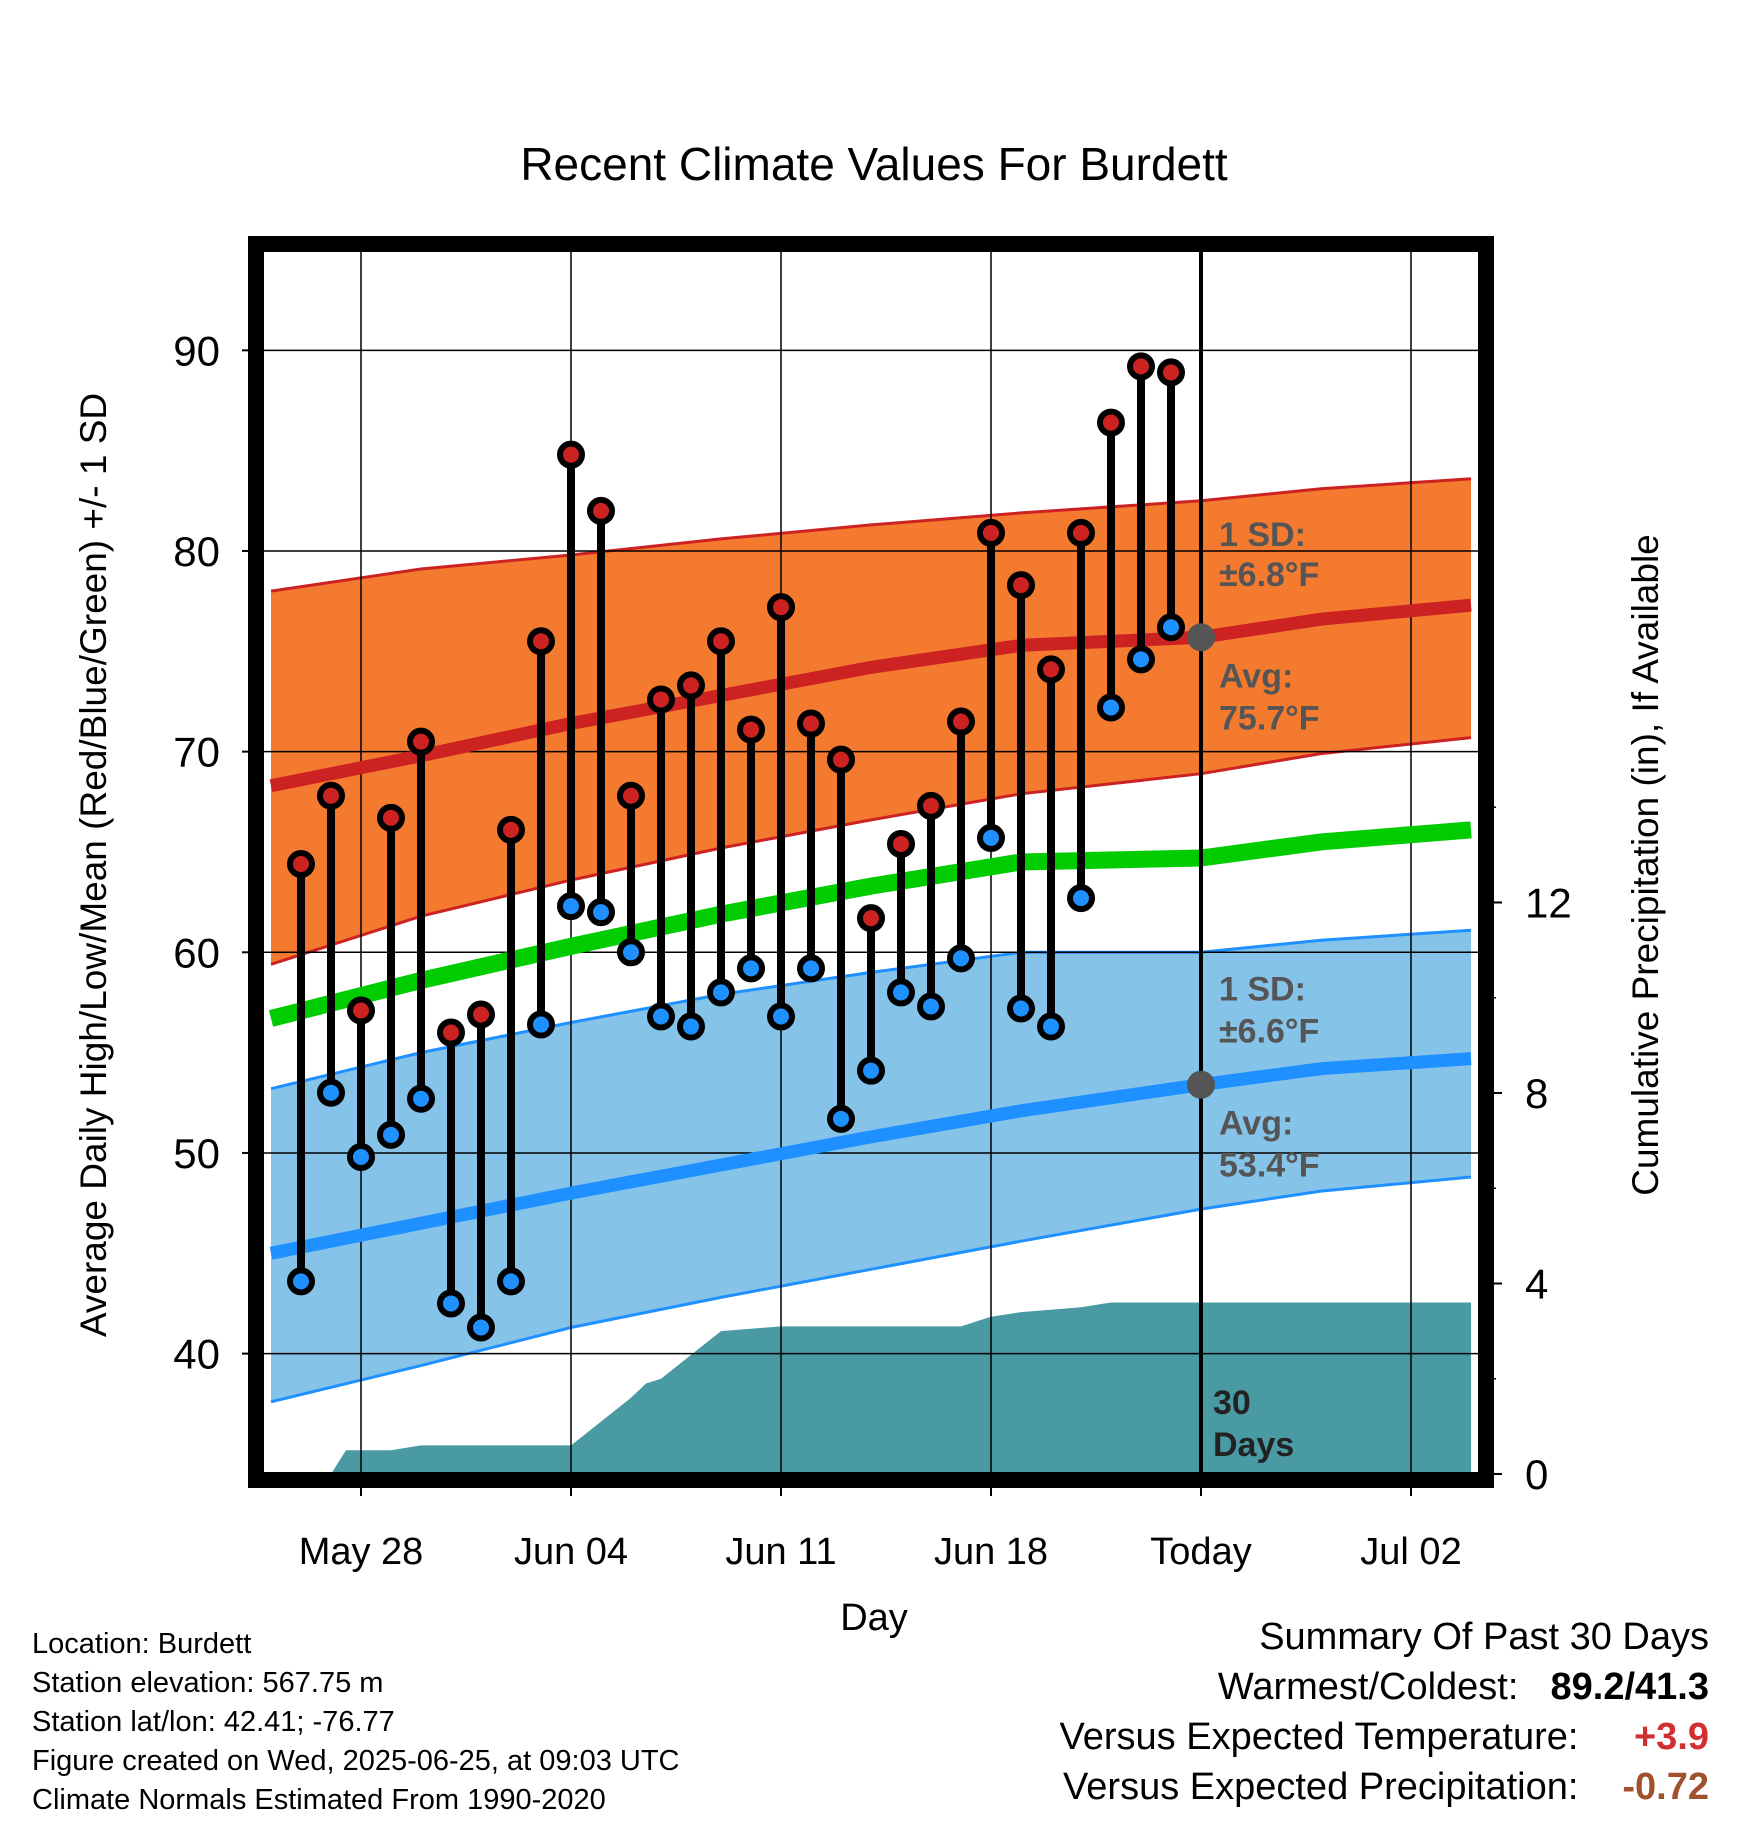 The height and width of the screenshot is (1828, 1748). Describe the element at coordinates (991, 1552) in the screenshot. I see `x-tick-label: Jun 18` at that location.